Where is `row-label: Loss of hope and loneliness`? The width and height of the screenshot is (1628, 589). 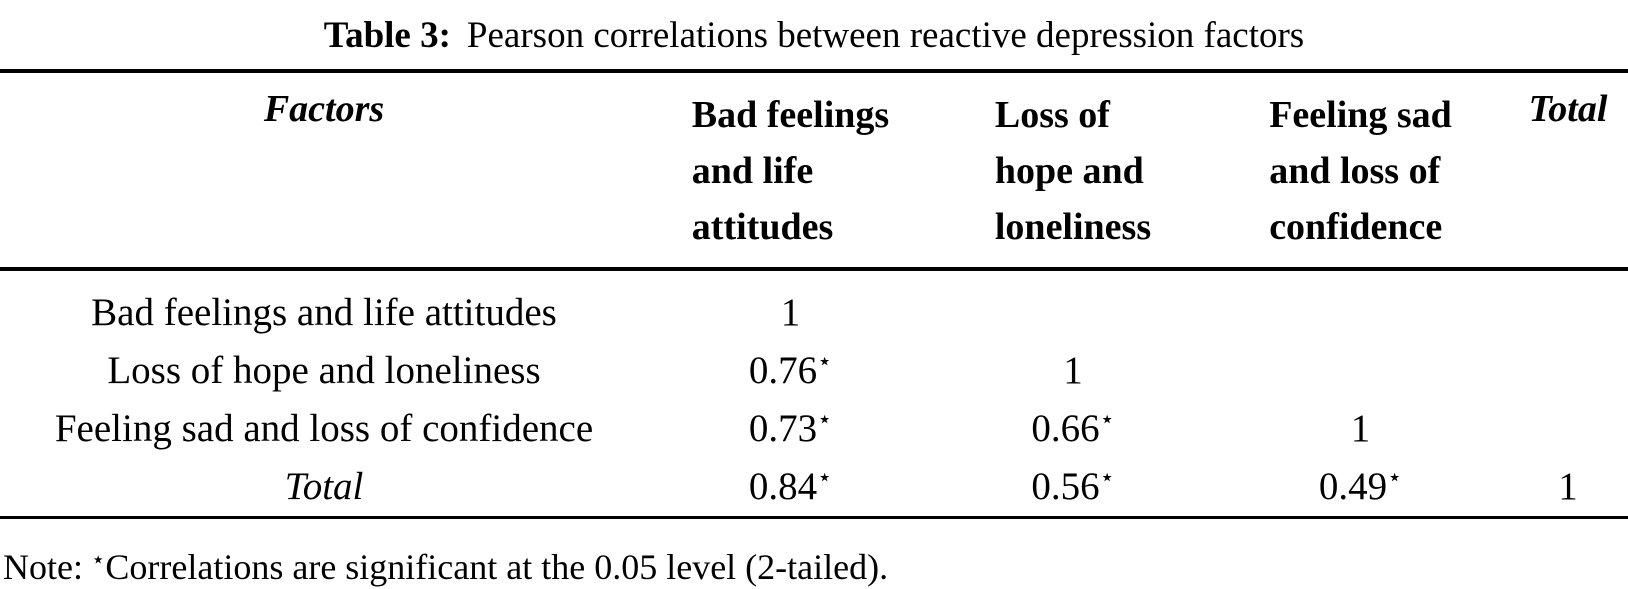 row-label: Loss of hope and loneliness is located at coordinates (324, 370).